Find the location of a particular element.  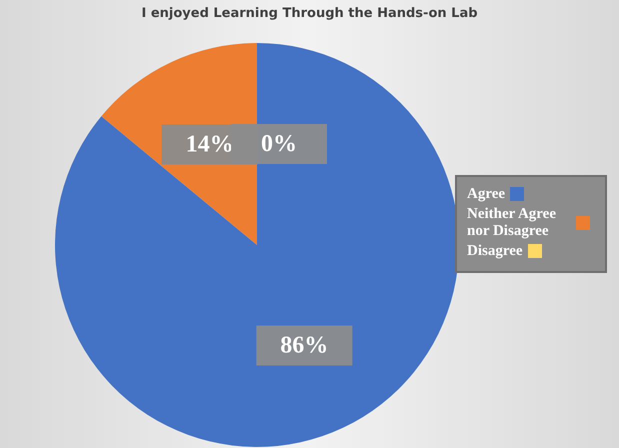

legend-label: Disagree is located at coordinates (495, 251).